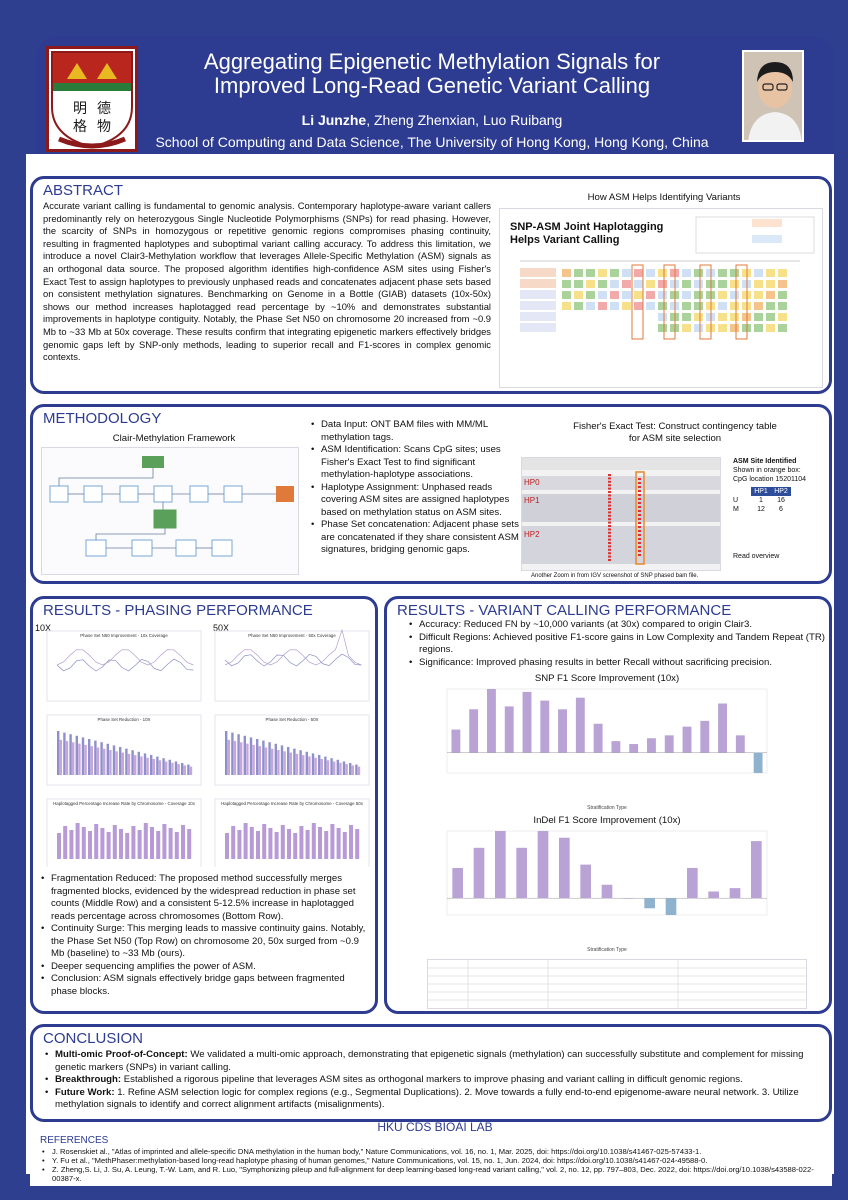  I want to click on phasing-heading: RESULTS - PHASING PERFORMANCE, so click(178, 610).